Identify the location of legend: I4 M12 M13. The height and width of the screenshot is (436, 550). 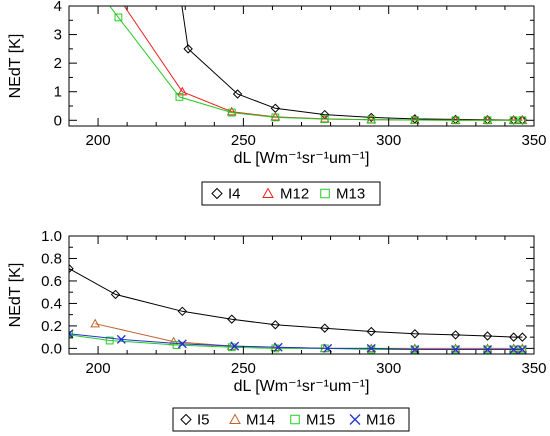
(291, 193).